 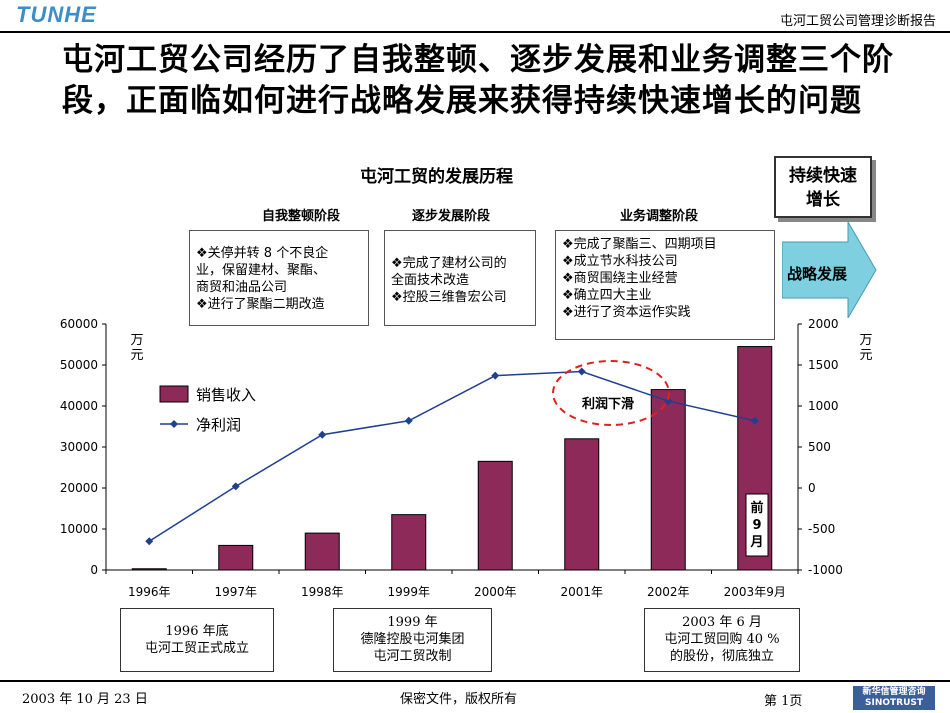 What do you see at coordinates (430, 280) in the screenshot?
I see `stage-2-item: 全面技术改造` at bounding box center [430, 280].